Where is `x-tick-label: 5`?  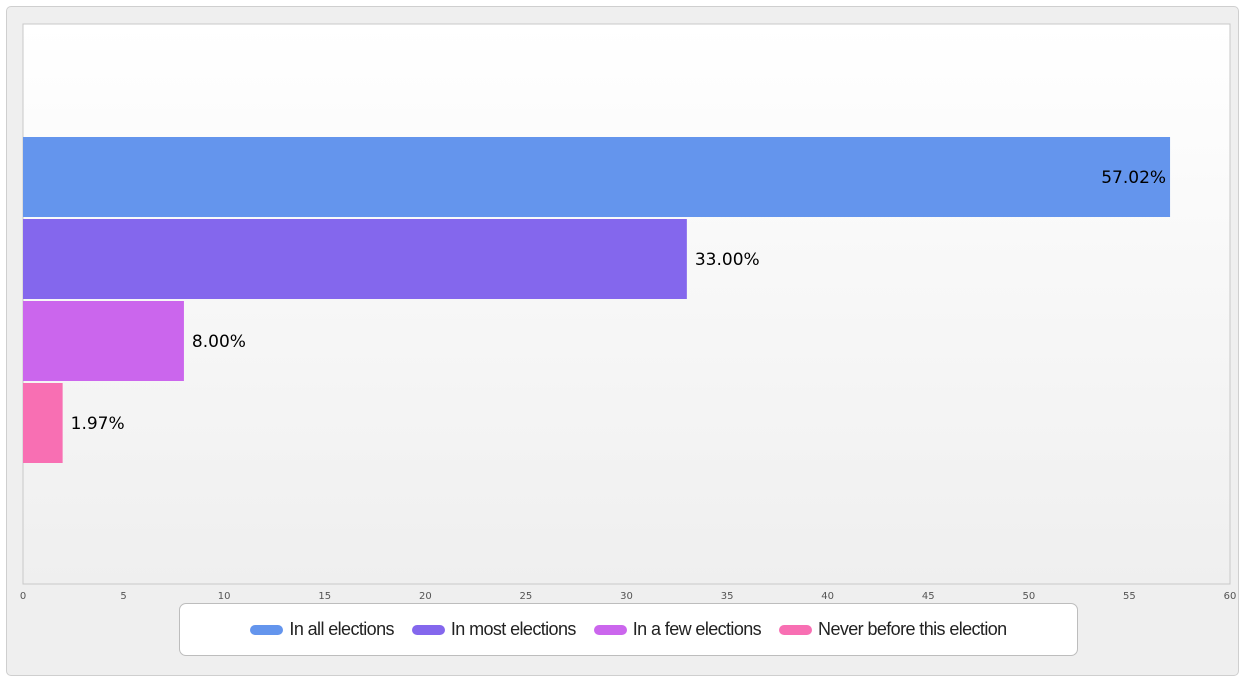
x-tick-label: 5 is located at coordinates (123, 596).